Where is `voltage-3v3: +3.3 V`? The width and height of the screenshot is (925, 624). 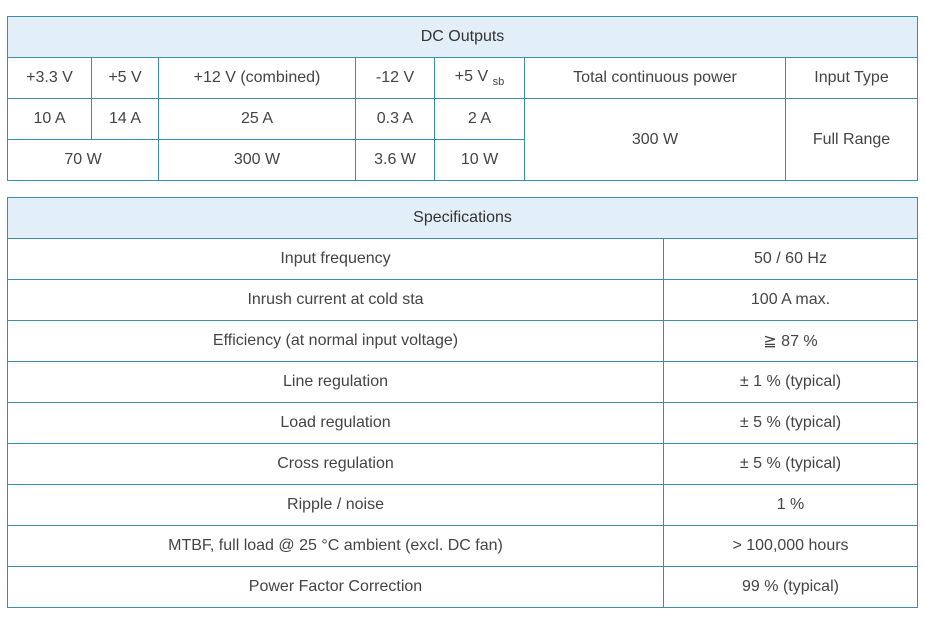 voltage-3v3: +3.3 V is located at coordinates (49, 78).